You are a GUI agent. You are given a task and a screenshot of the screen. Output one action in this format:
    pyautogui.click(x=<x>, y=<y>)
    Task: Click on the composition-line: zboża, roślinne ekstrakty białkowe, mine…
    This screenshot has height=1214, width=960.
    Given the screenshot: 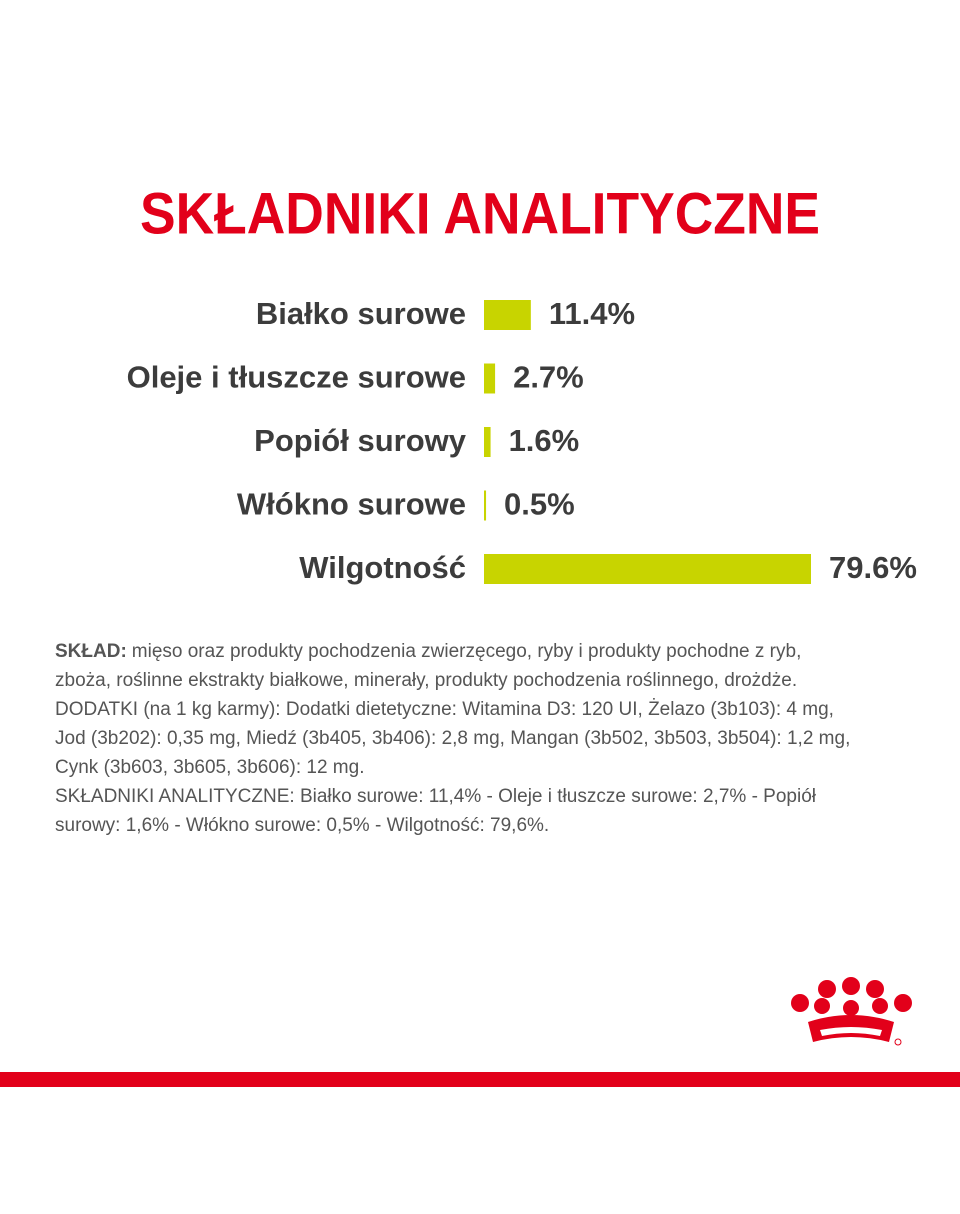 What is the action you would take?
    pyautogui.click(x=426, y=680)
    